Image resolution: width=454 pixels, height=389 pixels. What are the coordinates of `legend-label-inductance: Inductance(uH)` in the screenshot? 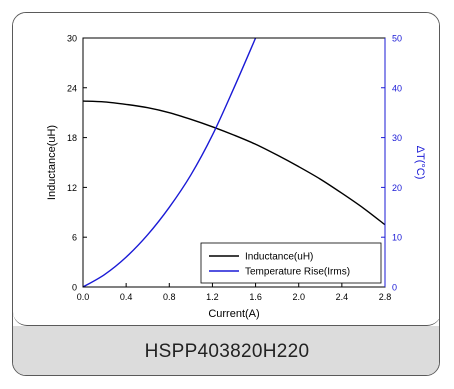 It's located at (279, 257).